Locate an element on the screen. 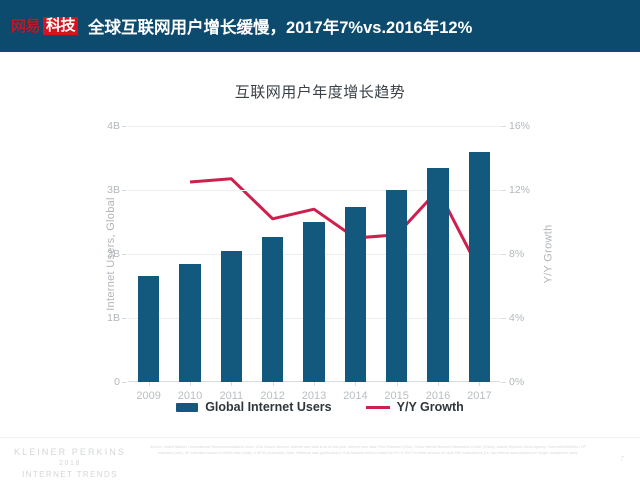 The width and height of the screenshot is (640, 481). y-axis-tick-right: 8% is located at coordinates (517, 254).